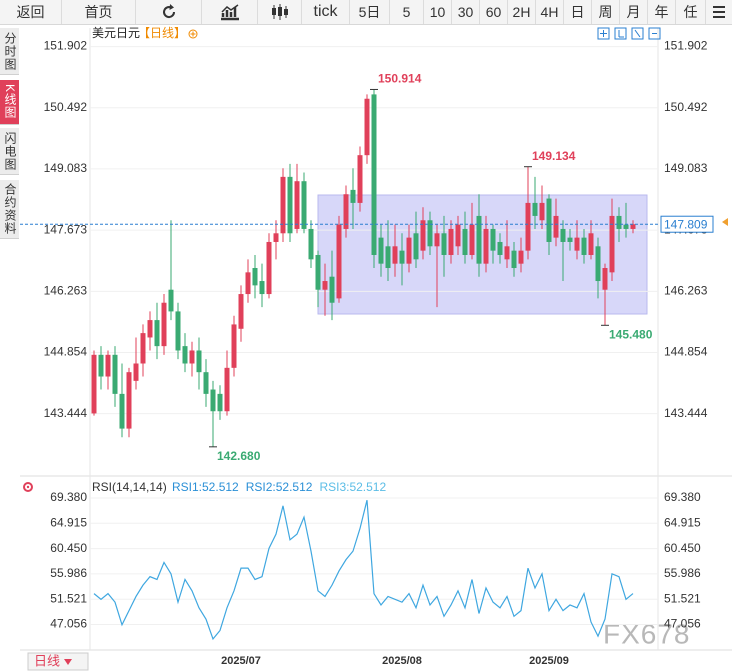  I want to click on period-label: 月, so click(633, 12).